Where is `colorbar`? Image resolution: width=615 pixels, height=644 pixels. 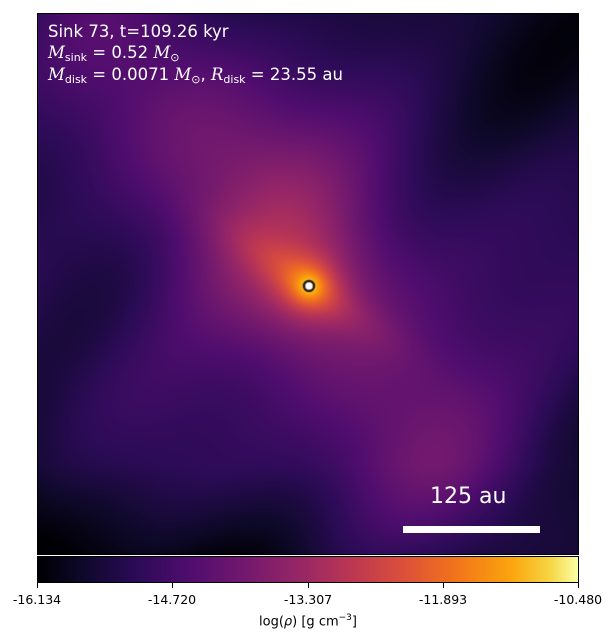
colorbar is located at coordinates (308, 569).